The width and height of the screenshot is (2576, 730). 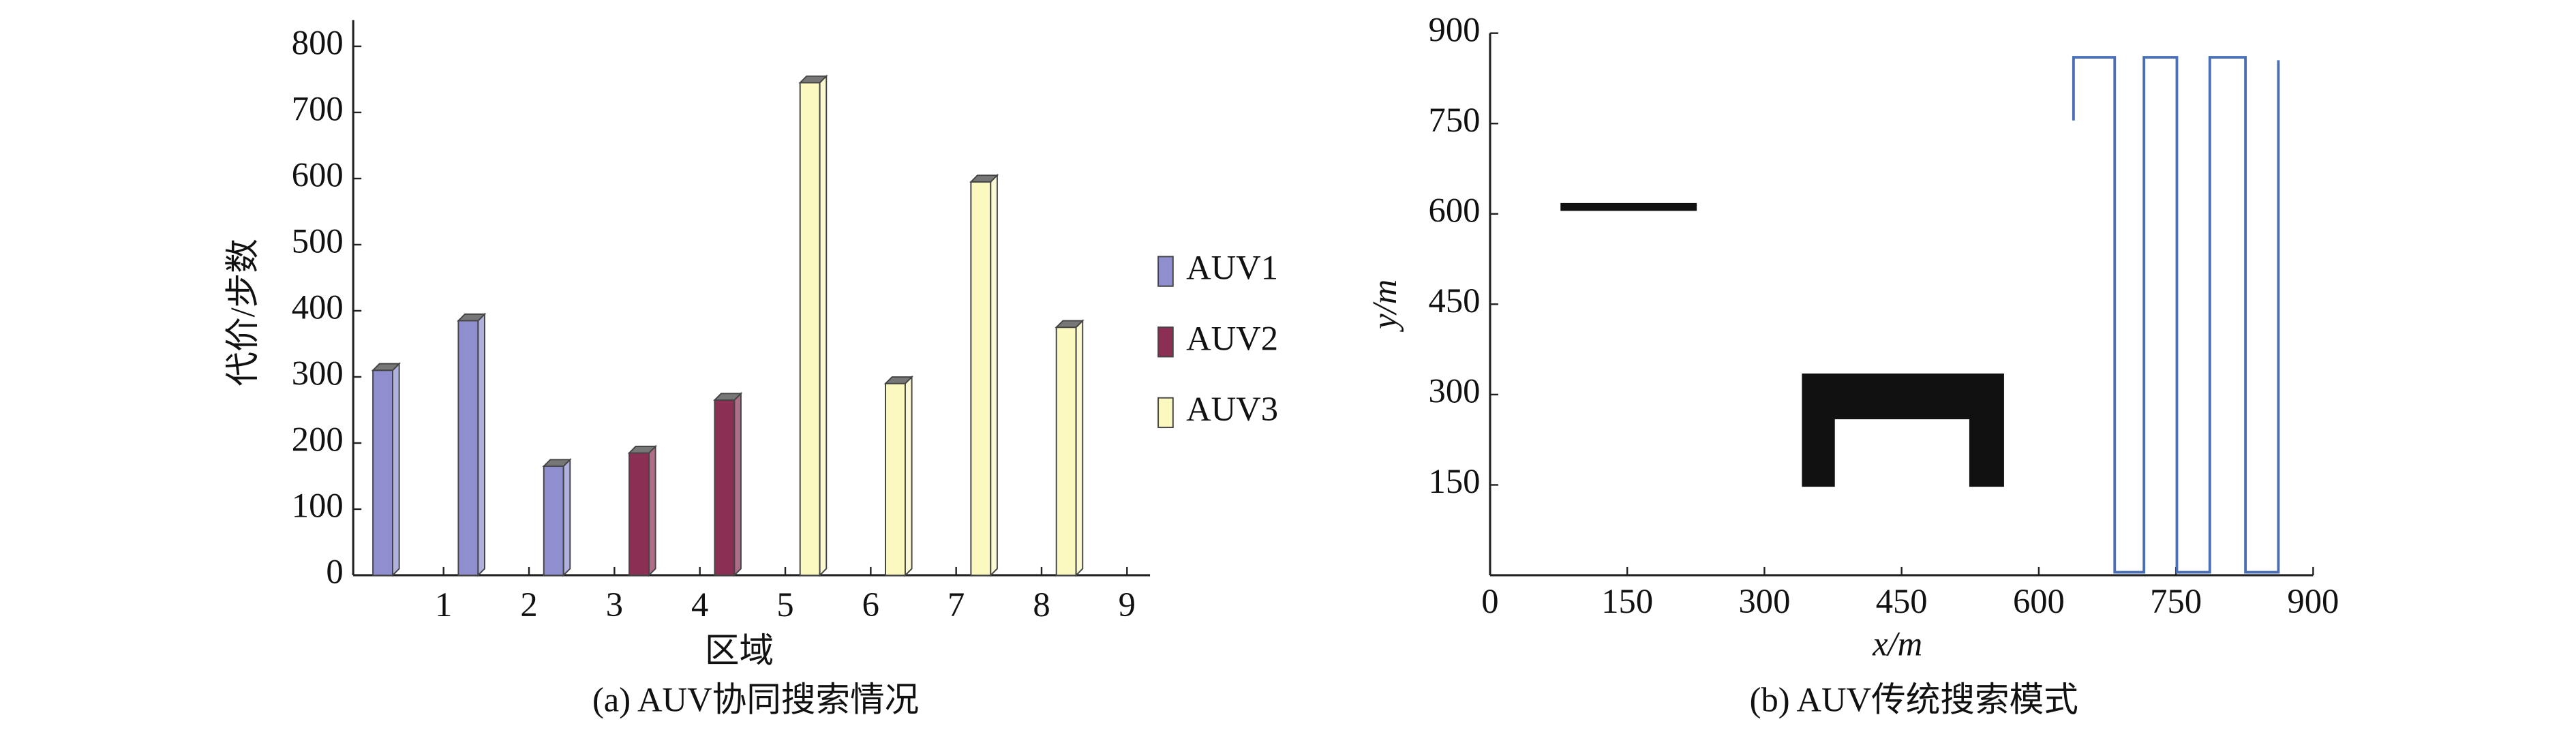 What do you see at coordinates (1490, 601) in the screenshot?
I see `x-tick-label: 0` at bounding box center [1490, 601].